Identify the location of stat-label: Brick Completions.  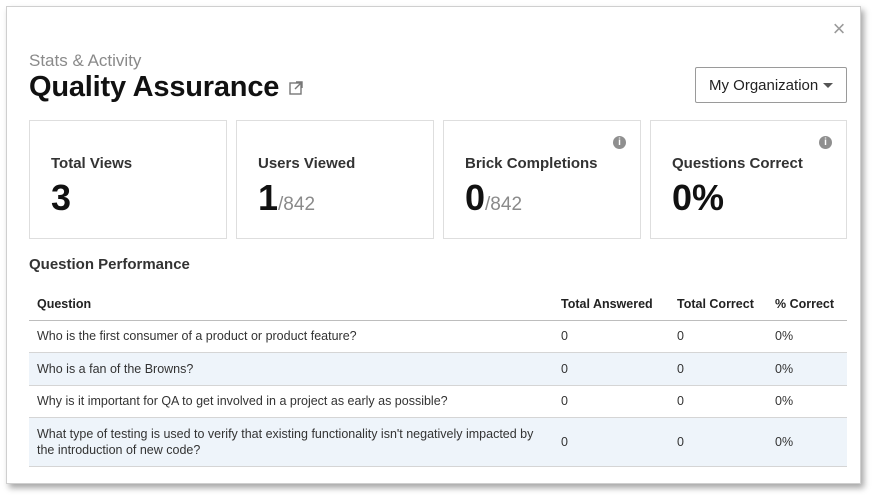
(531, 163).